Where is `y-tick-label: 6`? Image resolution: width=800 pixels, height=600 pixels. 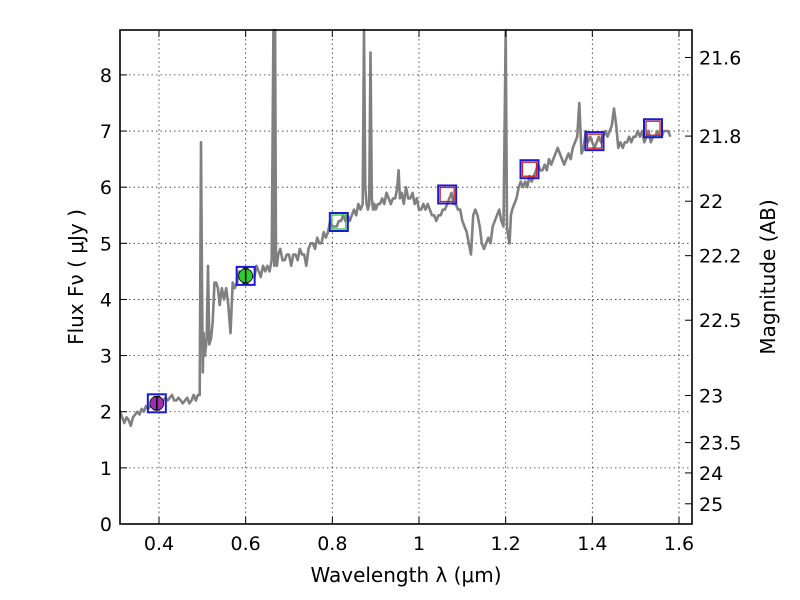 y-tick-label: 6 is located at coordinates (106, 188).